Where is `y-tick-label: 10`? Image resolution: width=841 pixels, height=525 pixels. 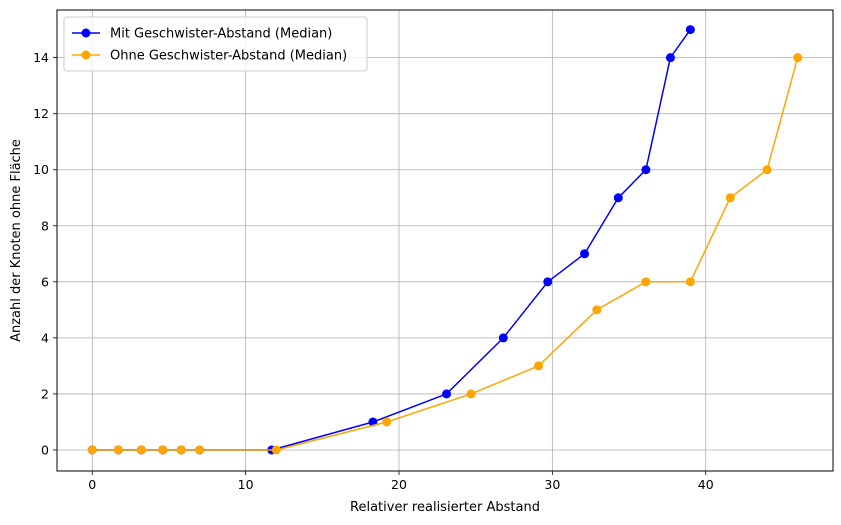
y-tick-label: 10 is located at coordinates (41, 169).